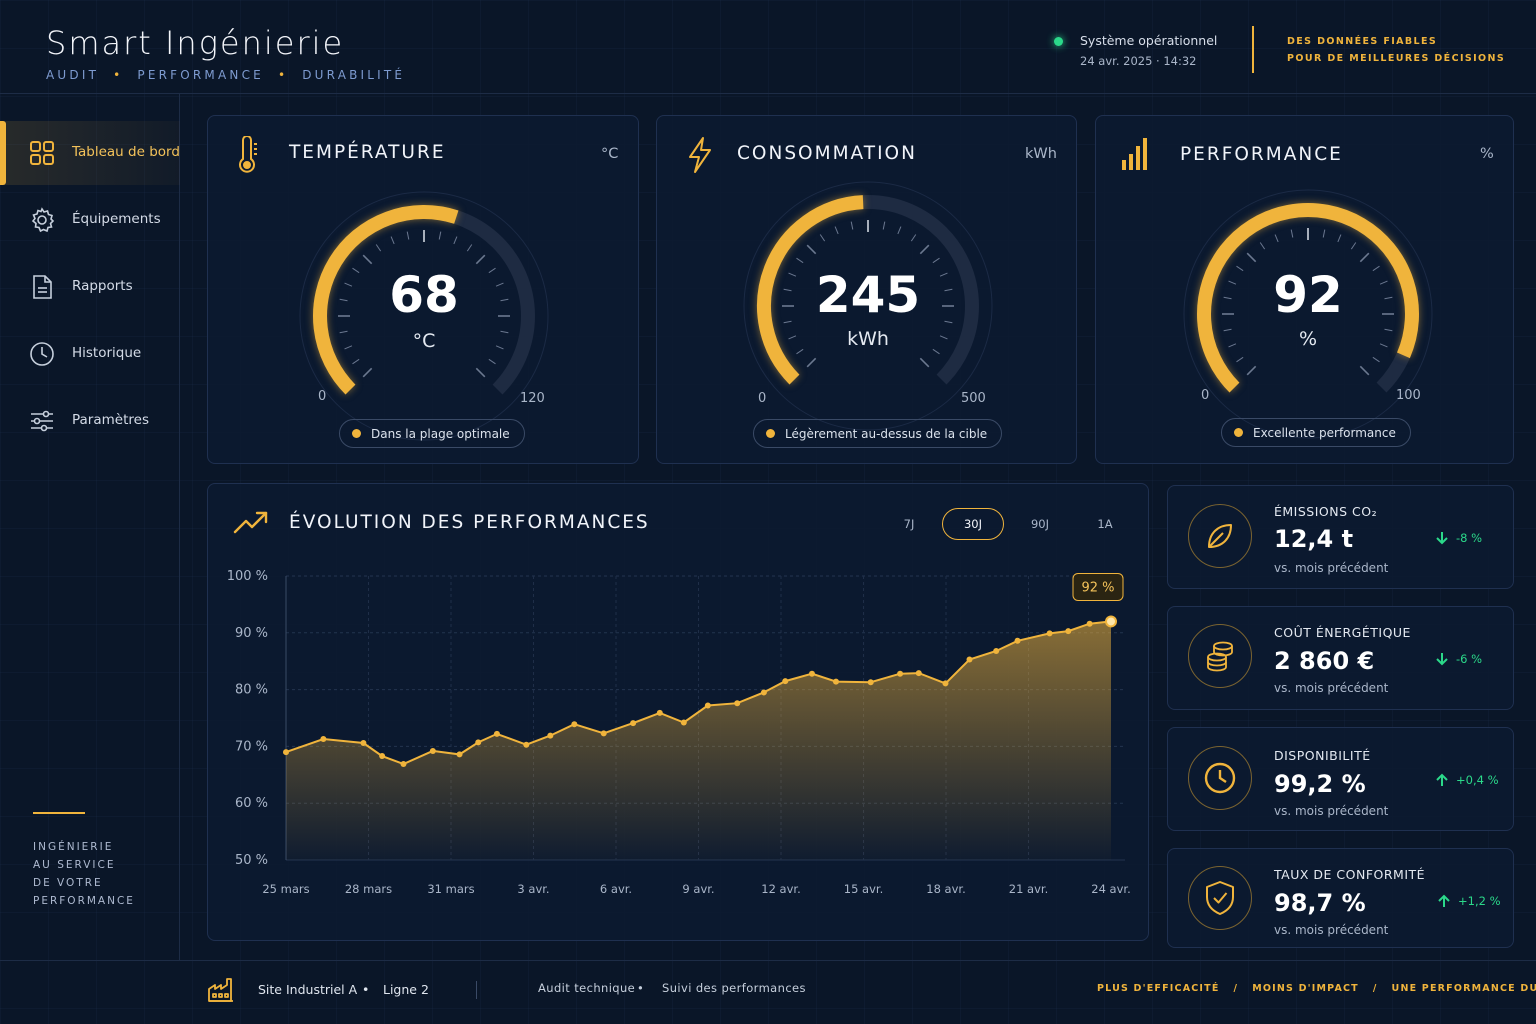 This screenshot has height=1024, width=1536. Describe the element at coordinates (251, 633) in the screenshot. I see `y-tick-label: 90 %` at that location.